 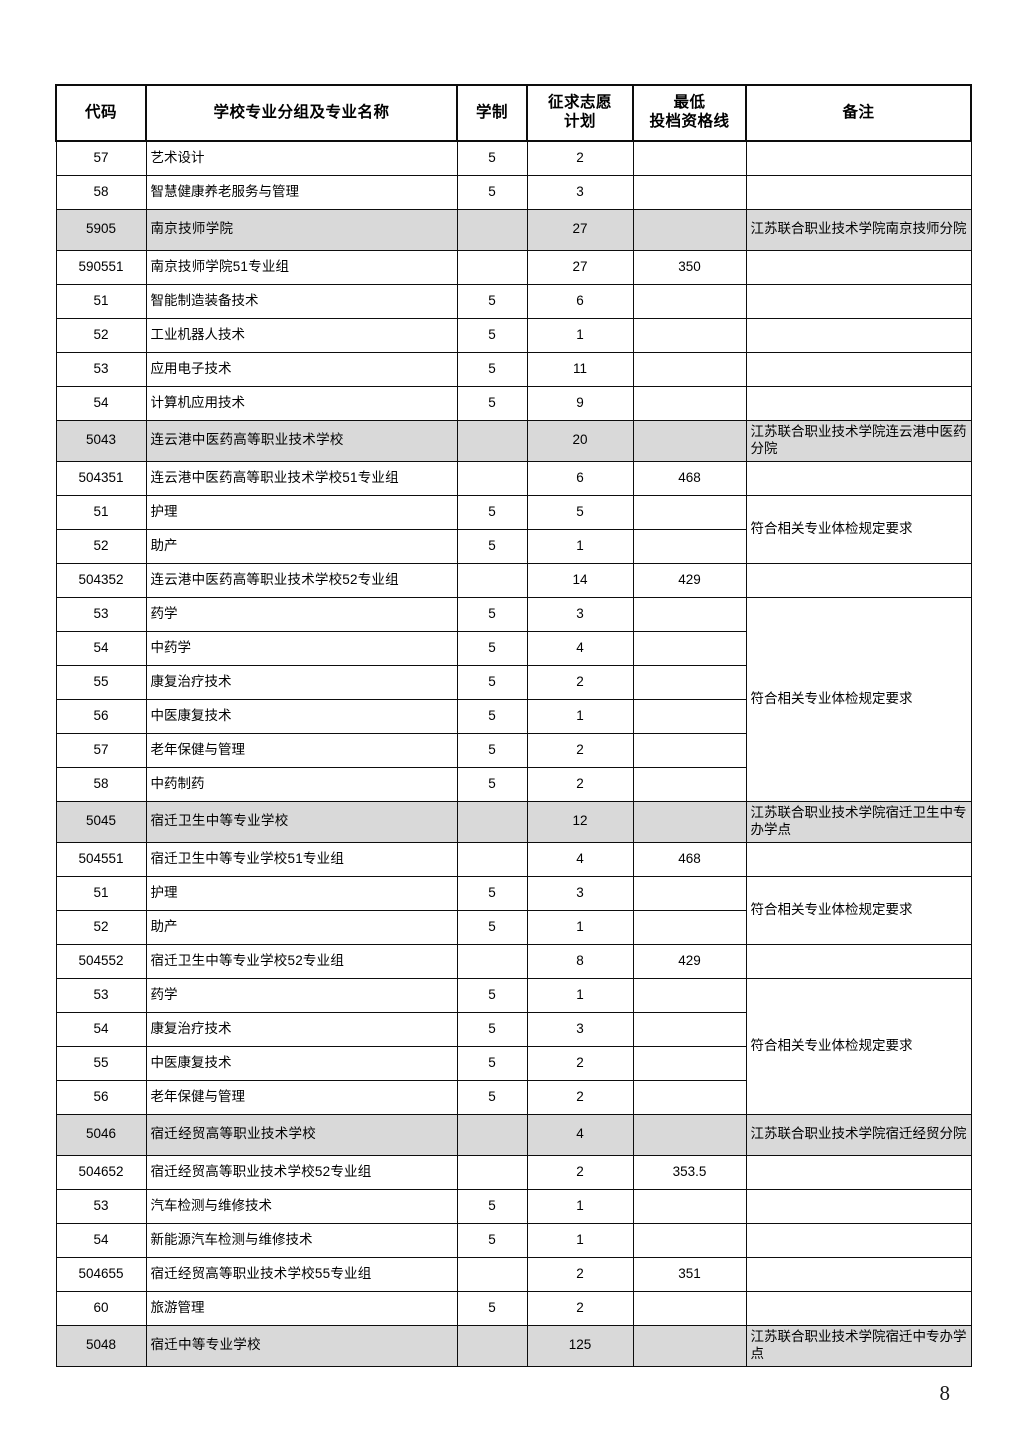 What do you see at coordinates (301, 716) in the screenshot?
I see `cell-name: 中医康复技术` at bounding box center [301, 716].